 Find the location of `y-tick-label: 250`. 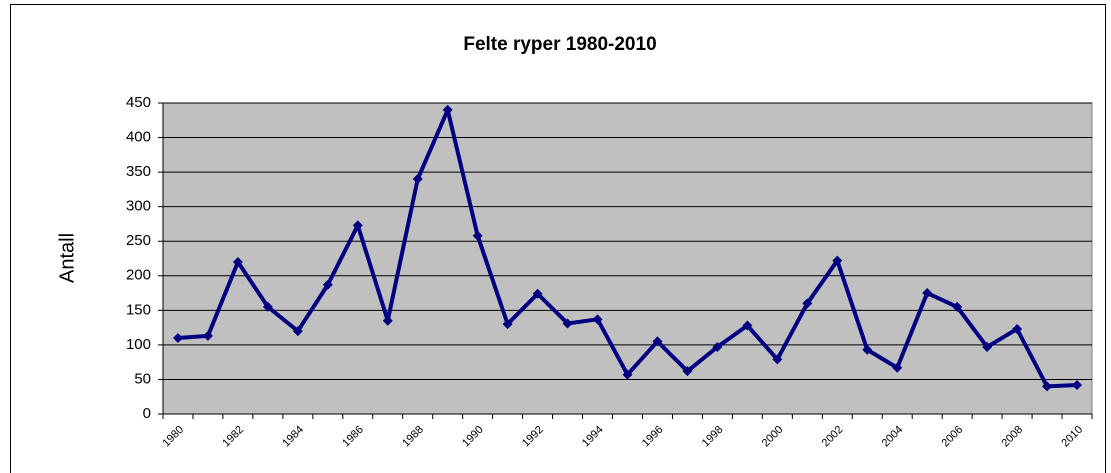

y-tick-label: 250 is located at coordinates (138, 240).